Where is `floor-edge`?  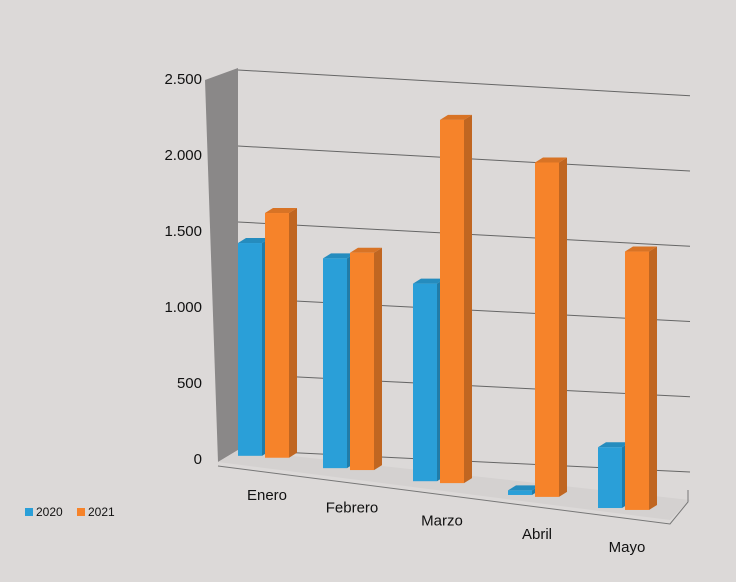
floor-edge is located at coordinates (453, 495).